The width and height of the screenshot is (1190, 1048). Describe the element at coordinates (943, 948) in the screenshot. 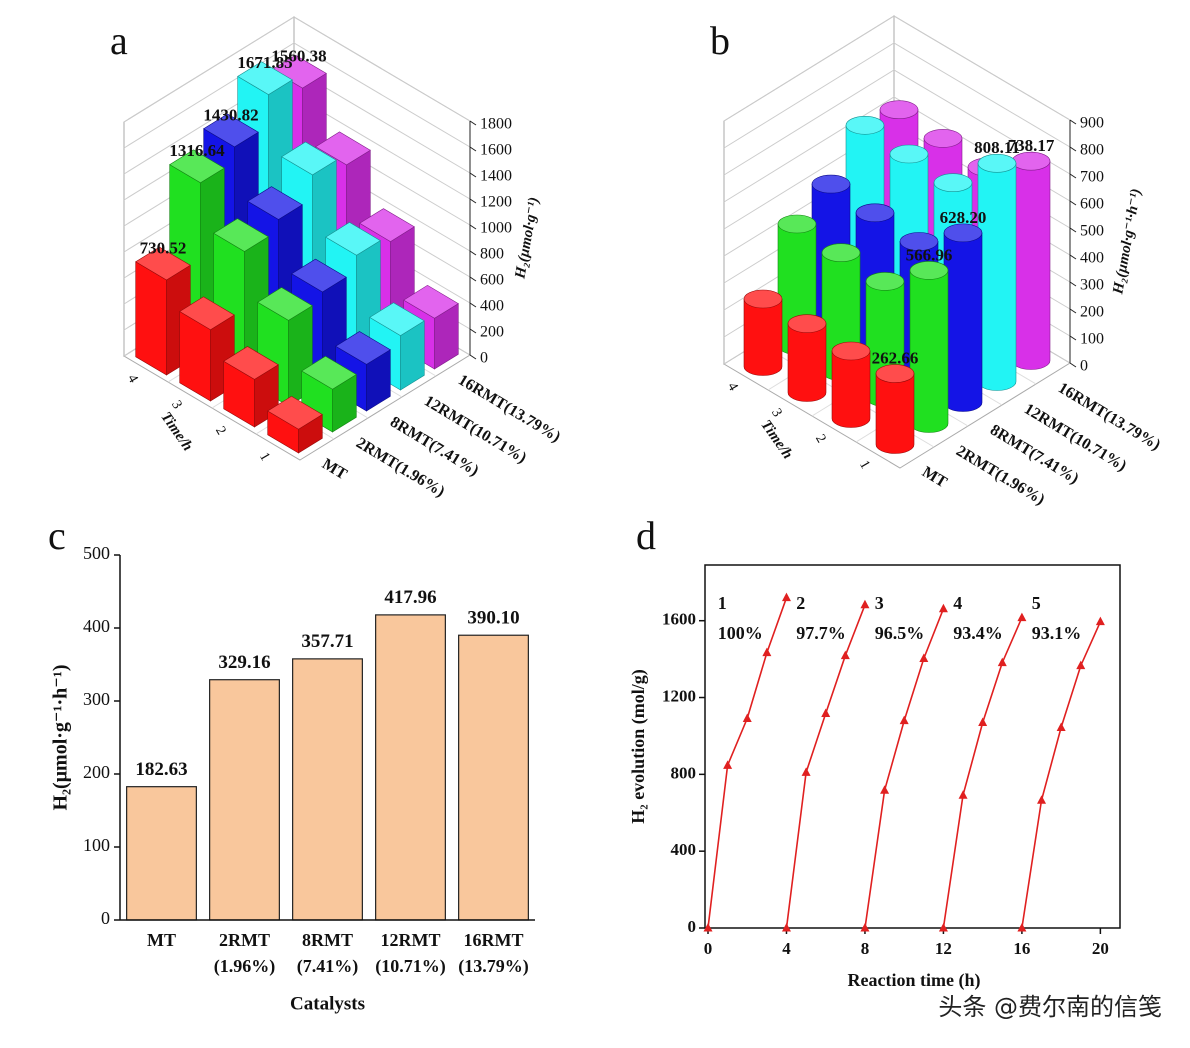

I see `x-tick-label: 12` at that location.